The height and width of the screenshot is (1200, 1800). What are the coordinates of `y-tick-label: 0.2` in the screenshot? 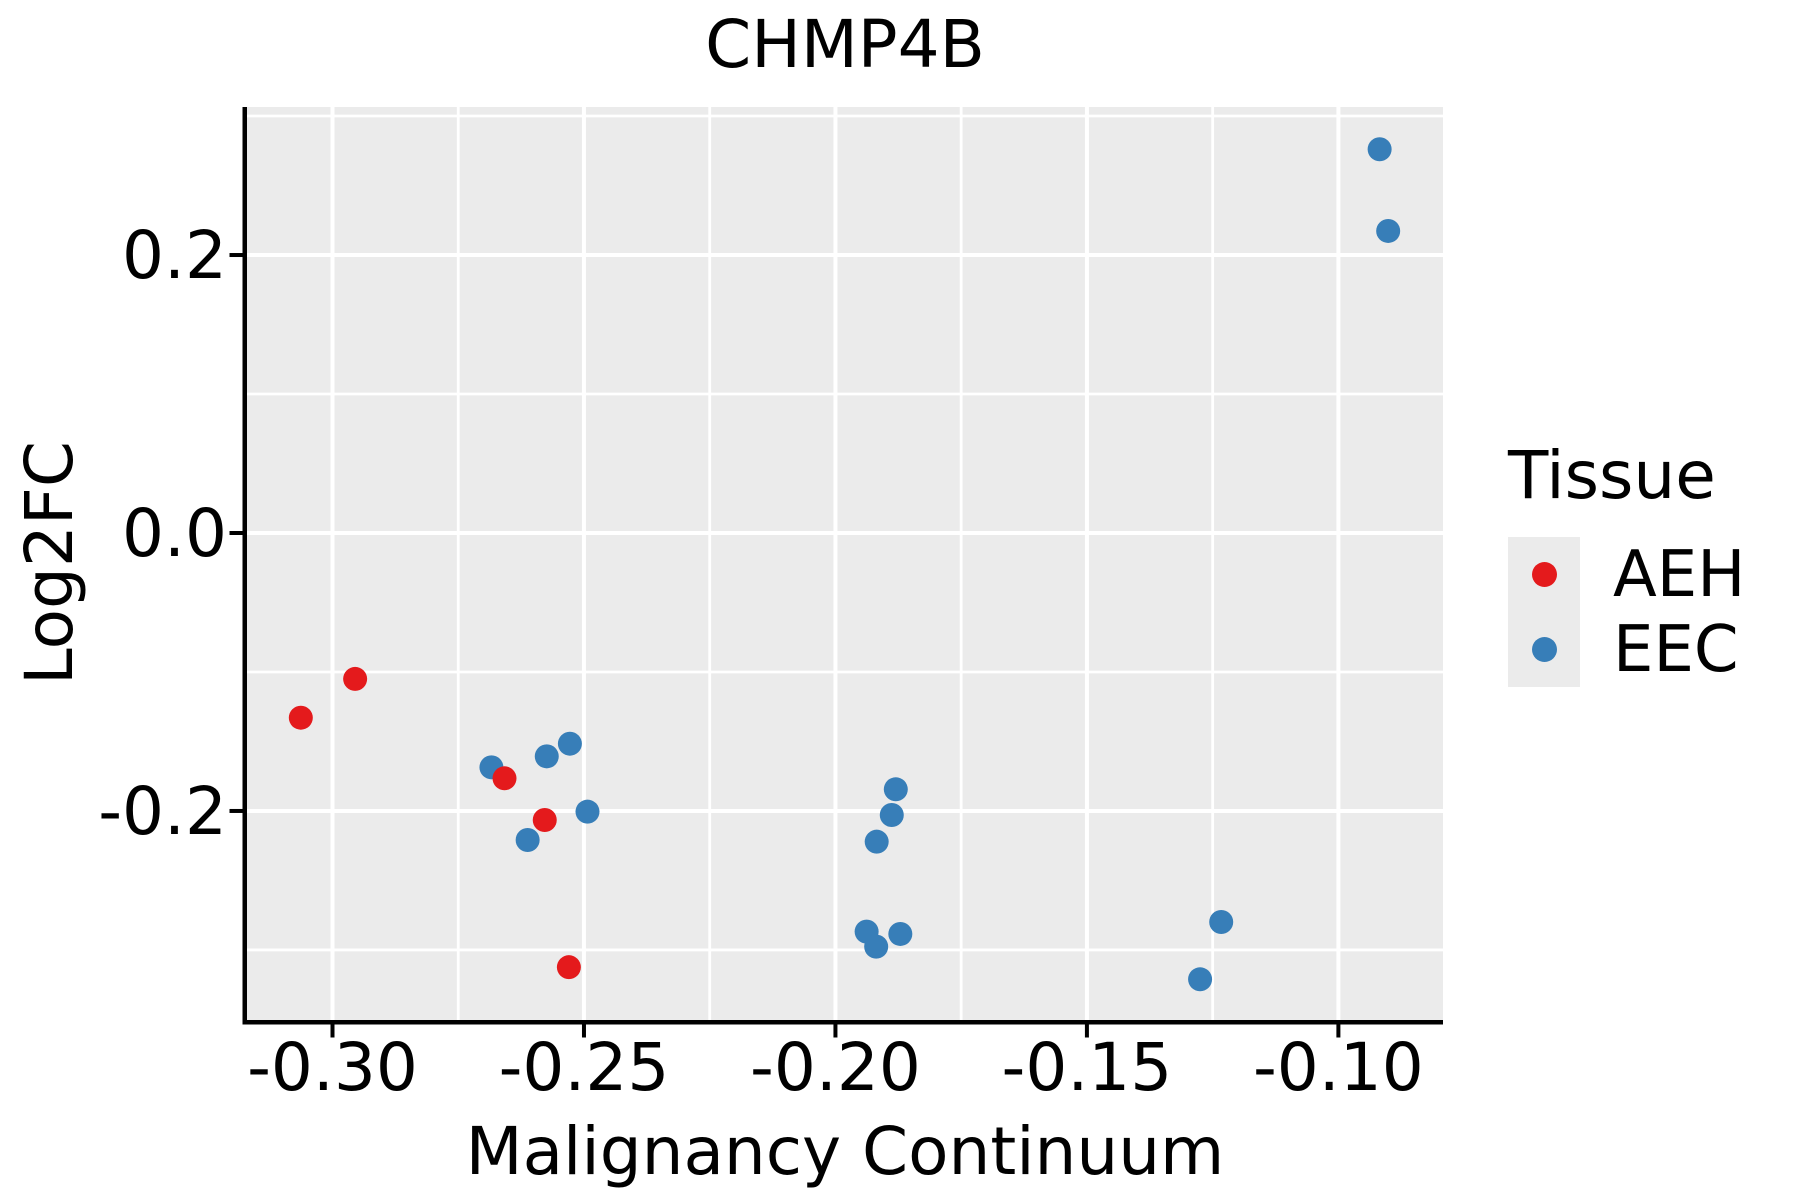 It's located at (174, 255).